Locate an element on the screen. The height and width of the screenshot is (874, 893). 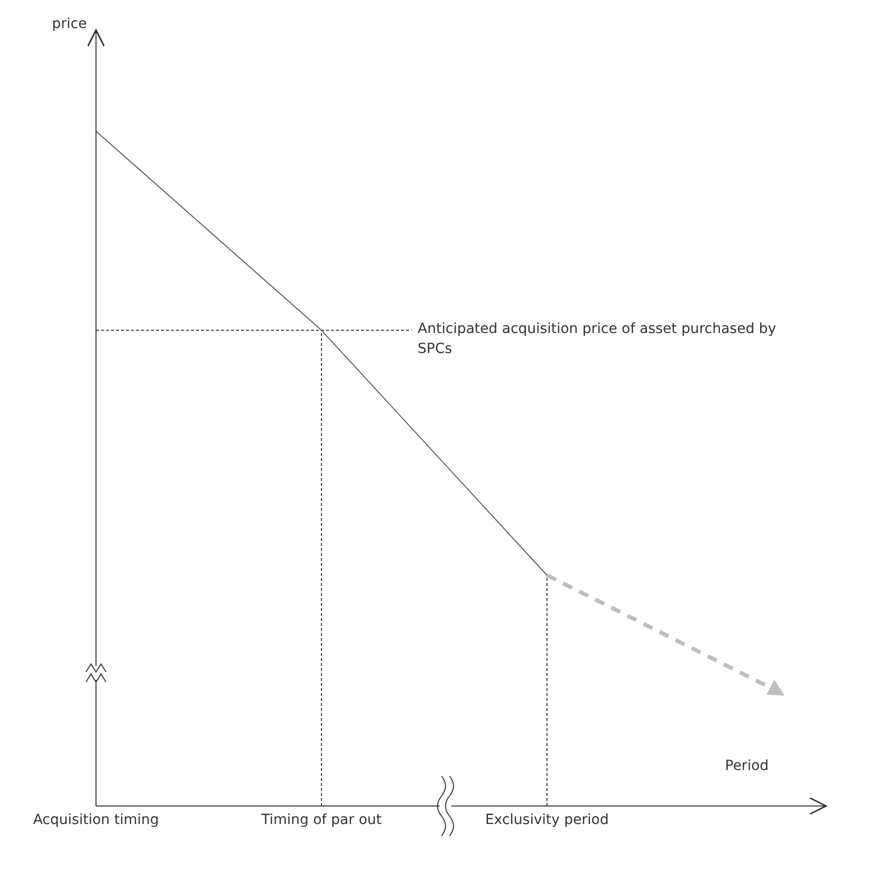
x-axis-title: Period is located at coordinates (747, 766).